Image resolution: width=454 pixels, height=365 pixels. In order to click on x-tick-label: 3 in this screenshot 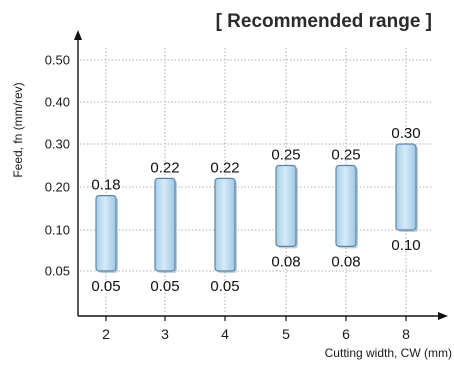, I will do `click(165, 334)`.